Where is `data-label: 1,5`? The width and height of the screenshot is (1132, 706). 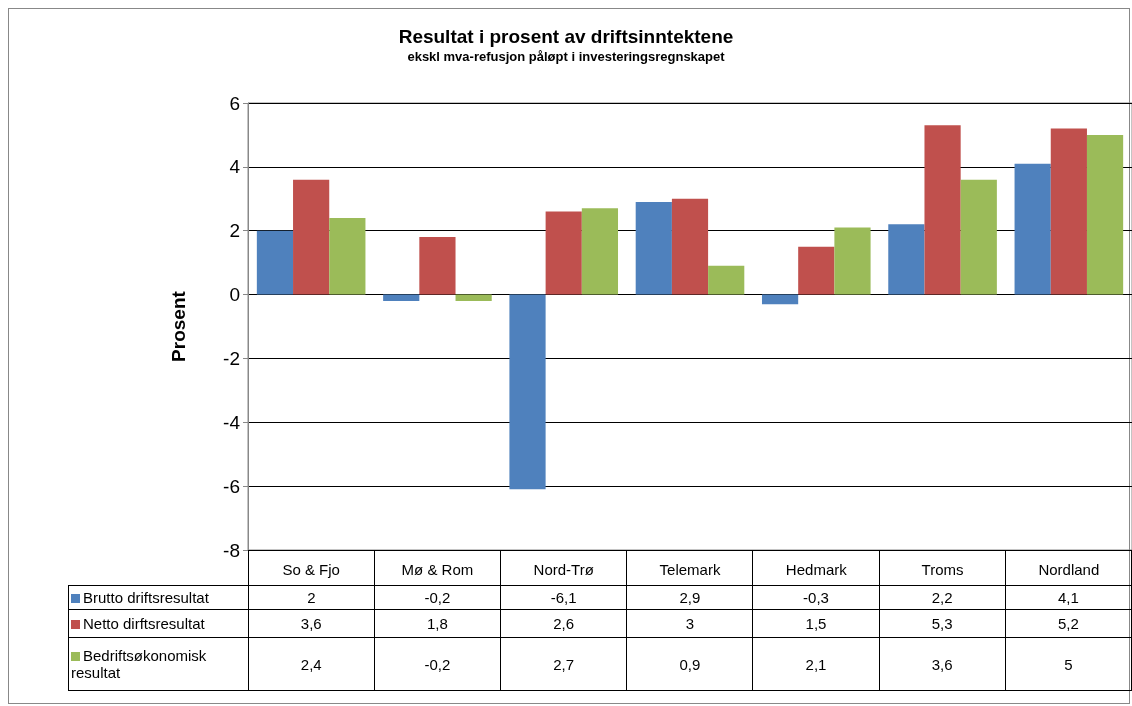
data-label: 1,5 is located at coordinates (816, 623).